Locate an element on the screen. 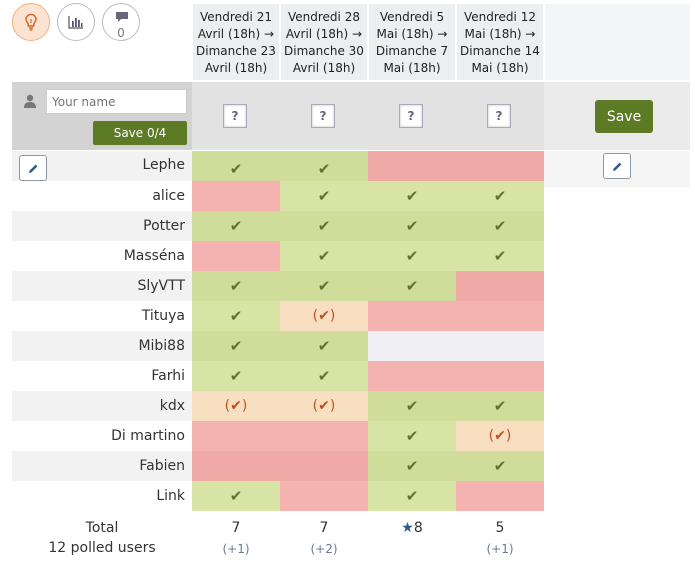  save-button: Save is located at coordinates (624, 116).